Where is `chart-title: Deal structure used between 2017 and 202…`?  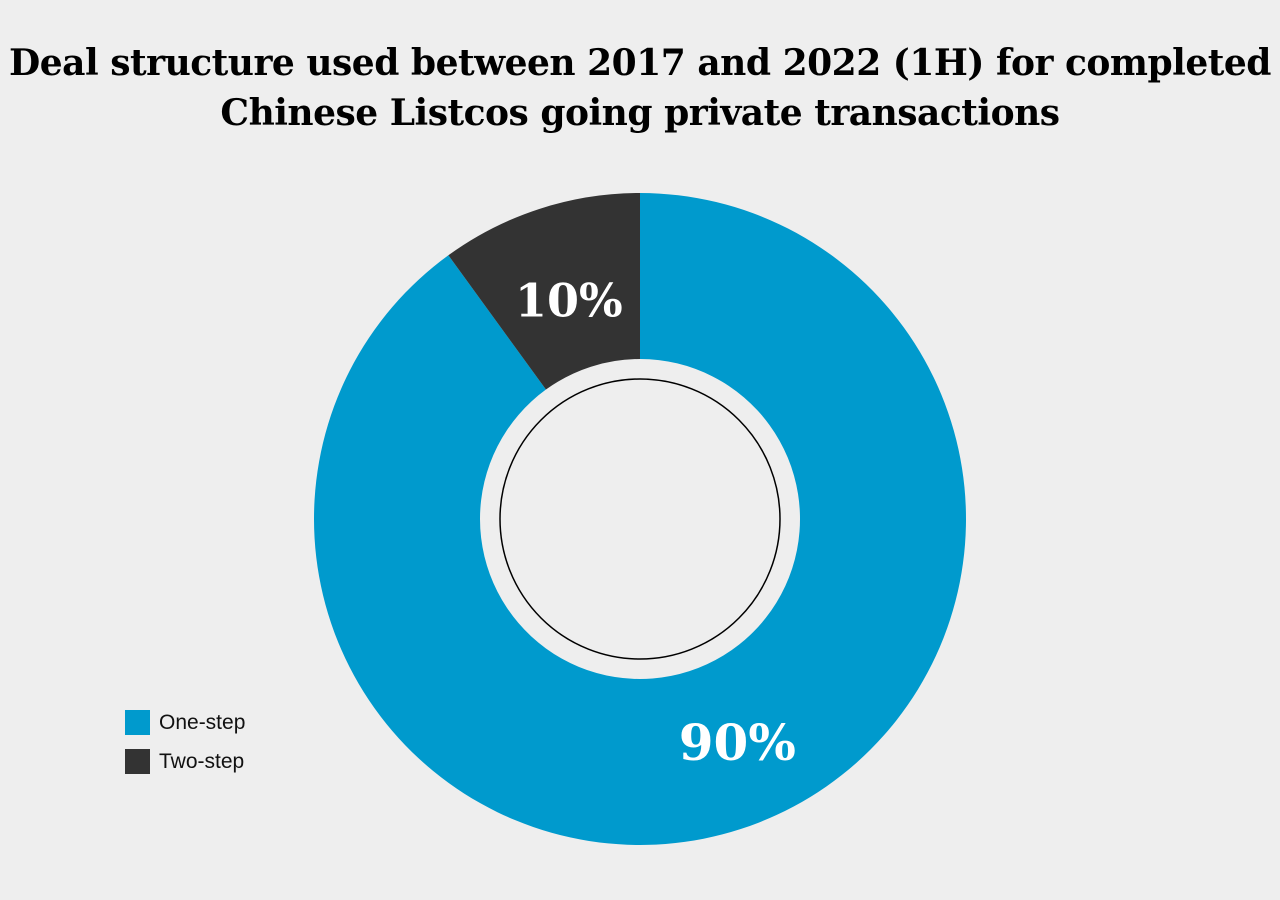
chart-title: Deal structure used between 2017 and 202… is located at coordinates (640, 88).